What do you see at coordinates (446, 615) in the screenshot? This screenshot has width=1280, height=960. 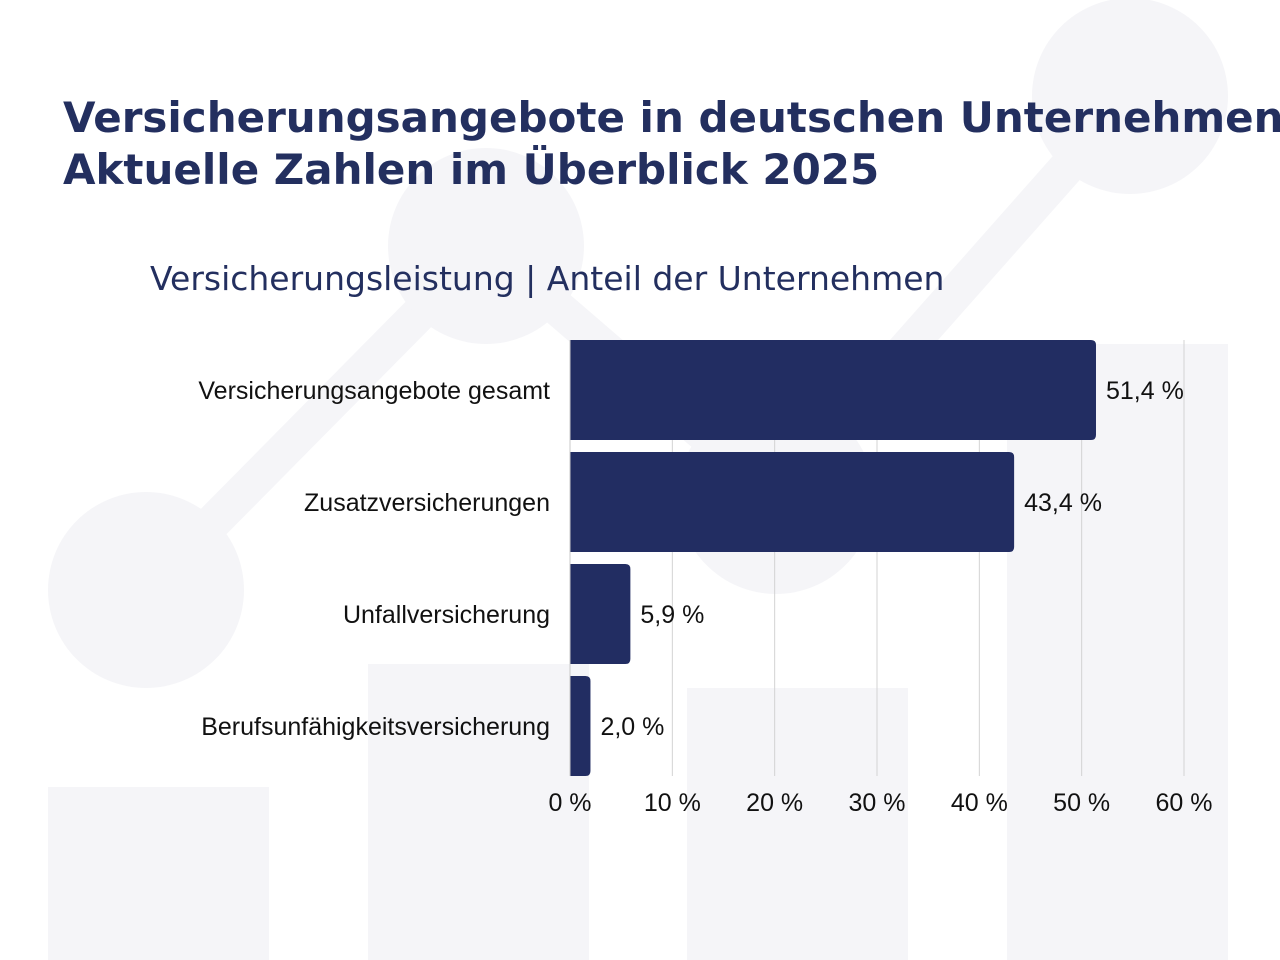 I see `category-label: Unfallversicherung` at bounding box center [446, 615].